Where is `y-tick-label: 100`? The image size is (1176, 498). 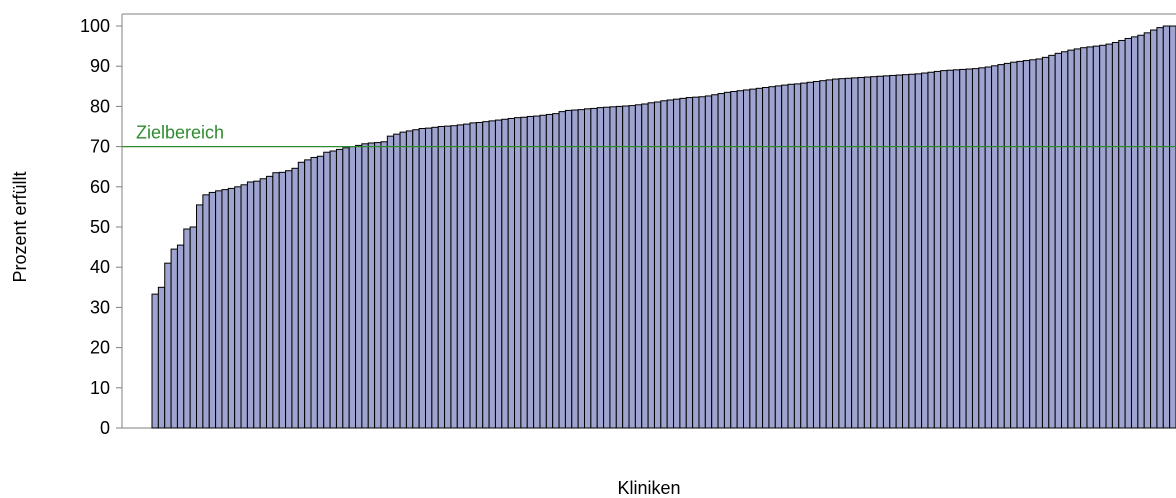
y-tick-label: 100 is located at coordinates (95, 26).